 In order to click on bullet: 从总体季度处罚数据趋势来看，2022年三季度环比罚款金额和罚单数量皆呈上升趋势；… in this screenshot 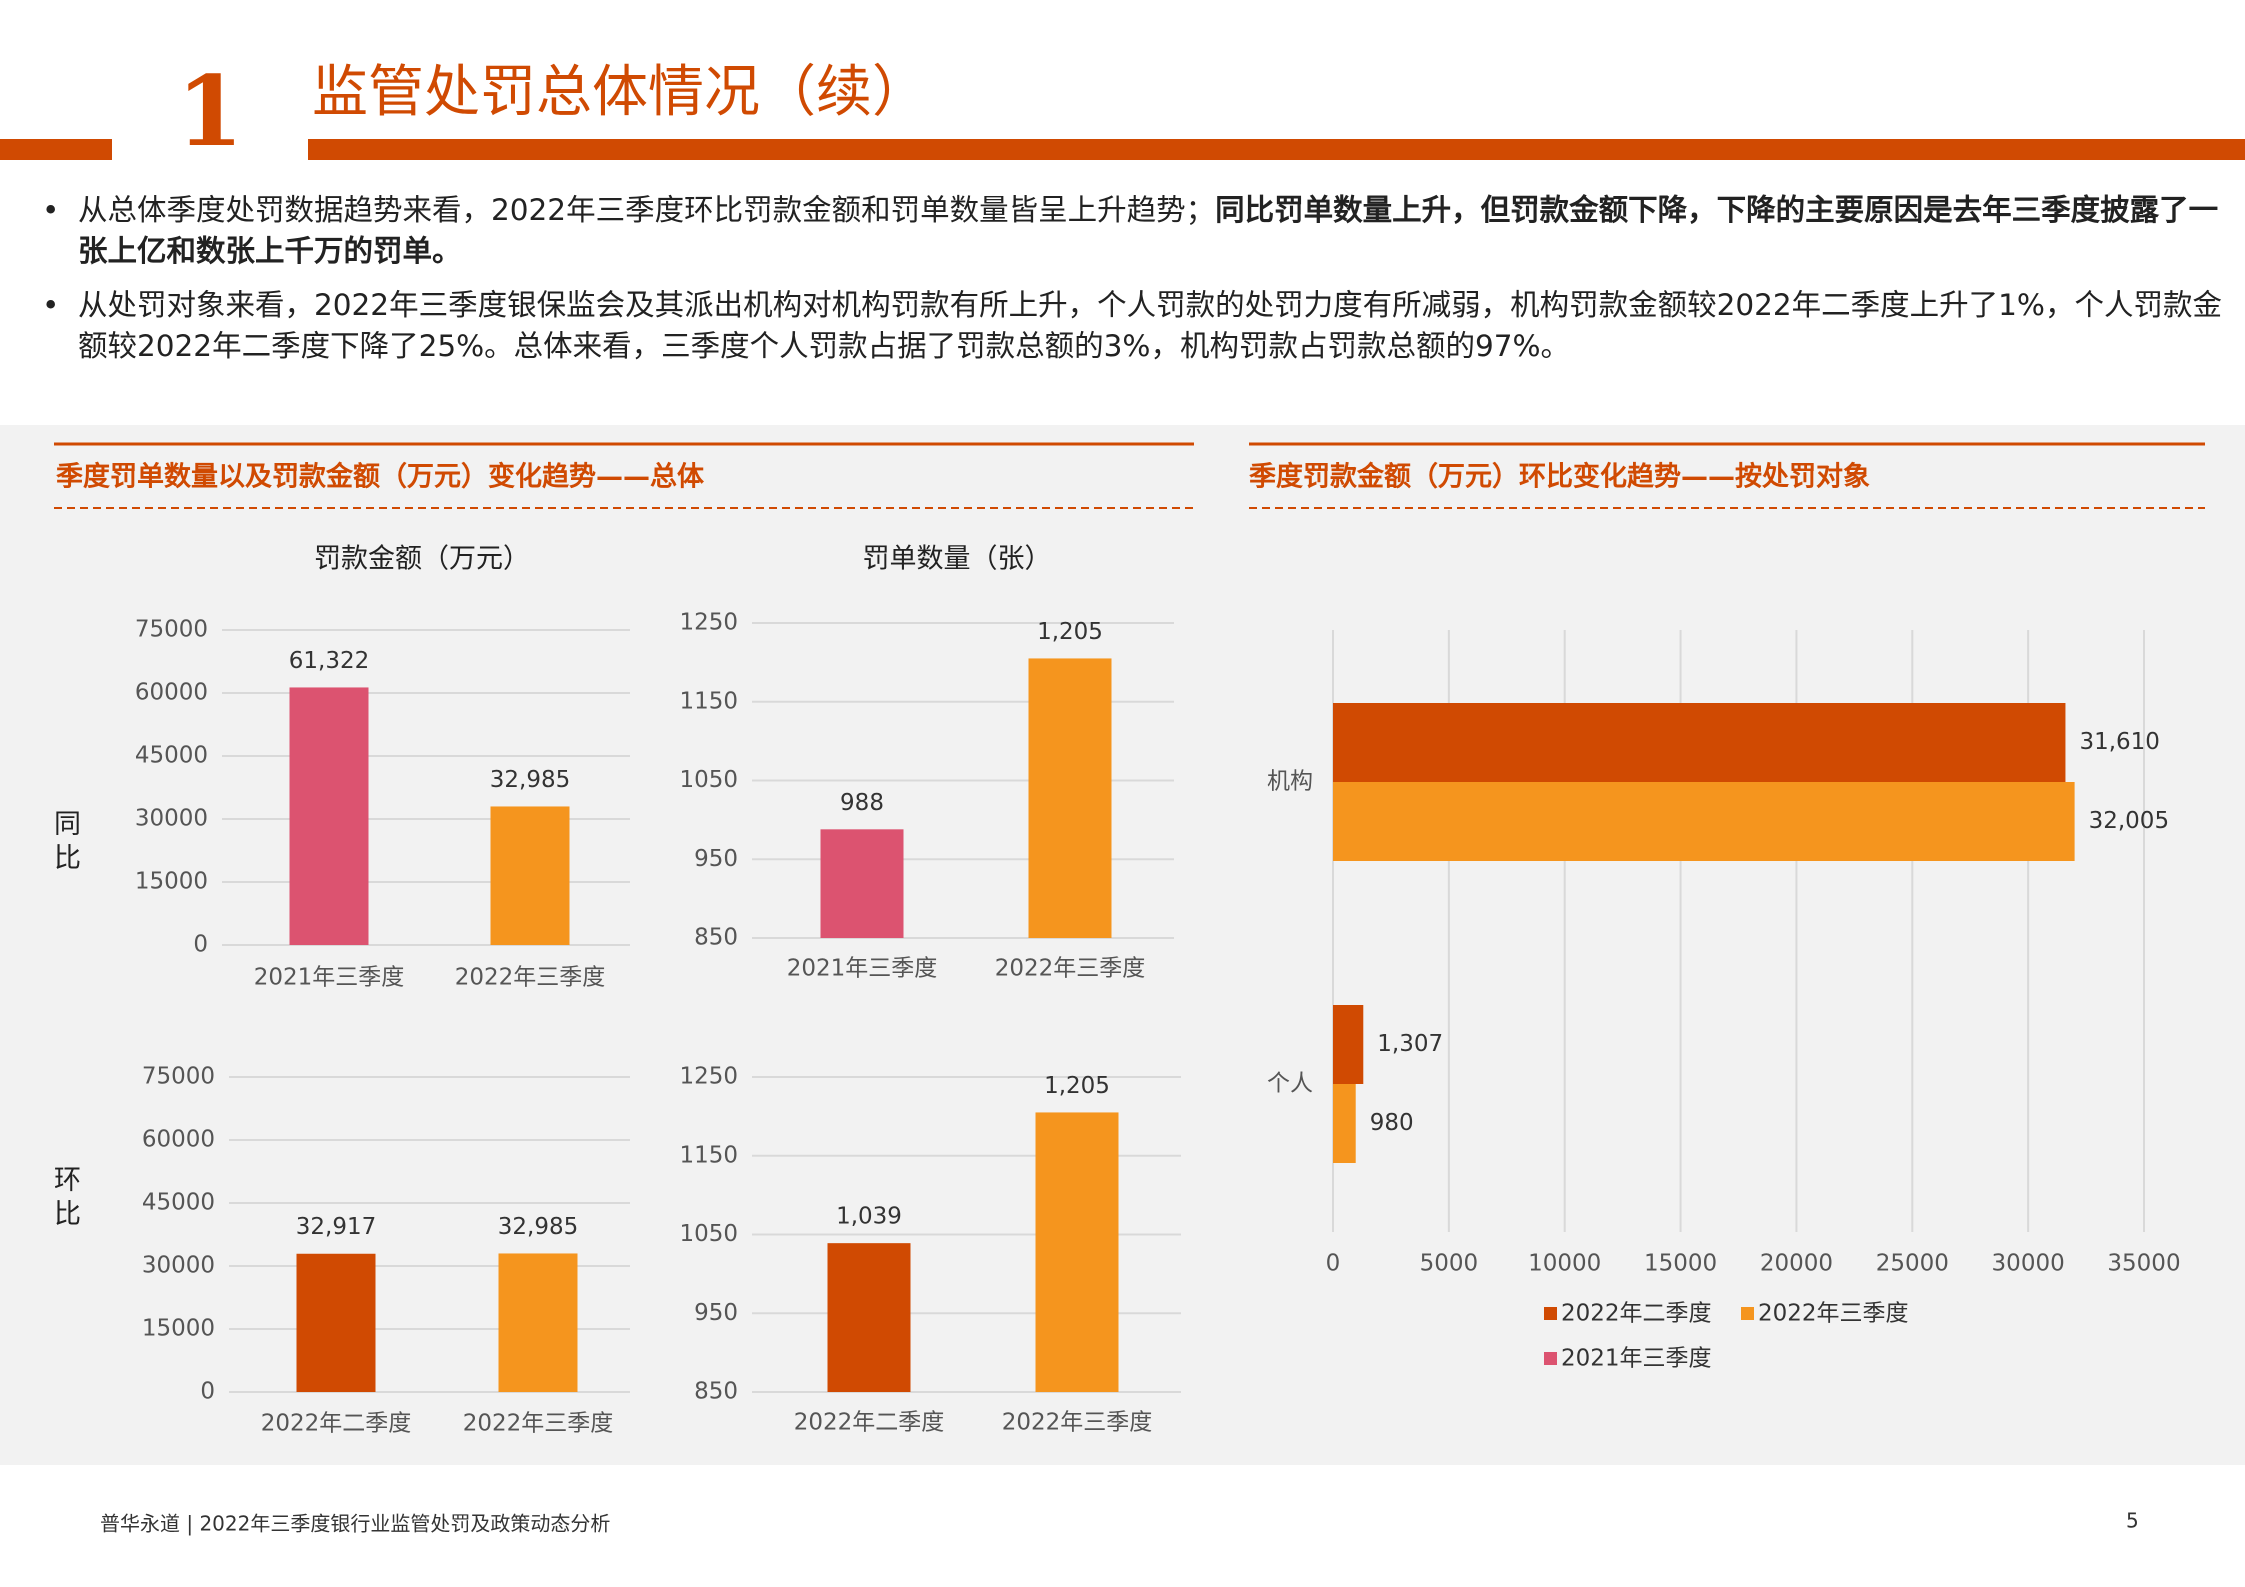, I will do `click(1135, 231)`.